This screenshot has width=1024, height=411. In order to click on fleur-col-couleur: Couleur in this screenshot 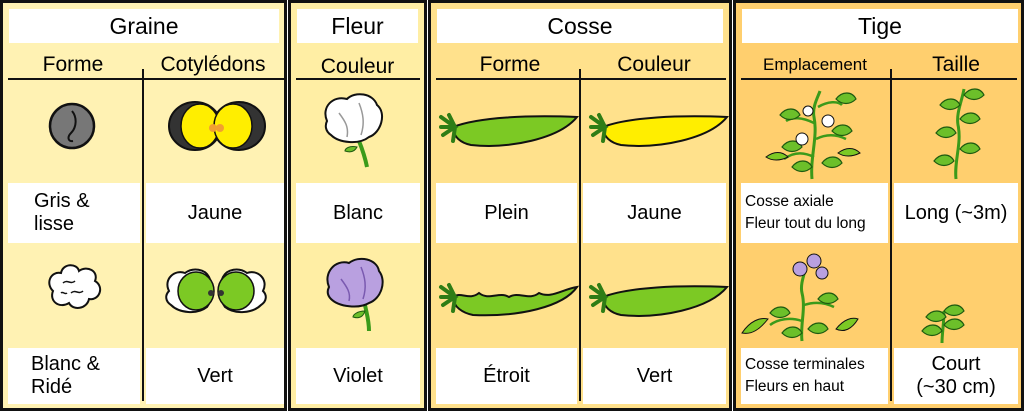, I will do `click(357, 66)`.